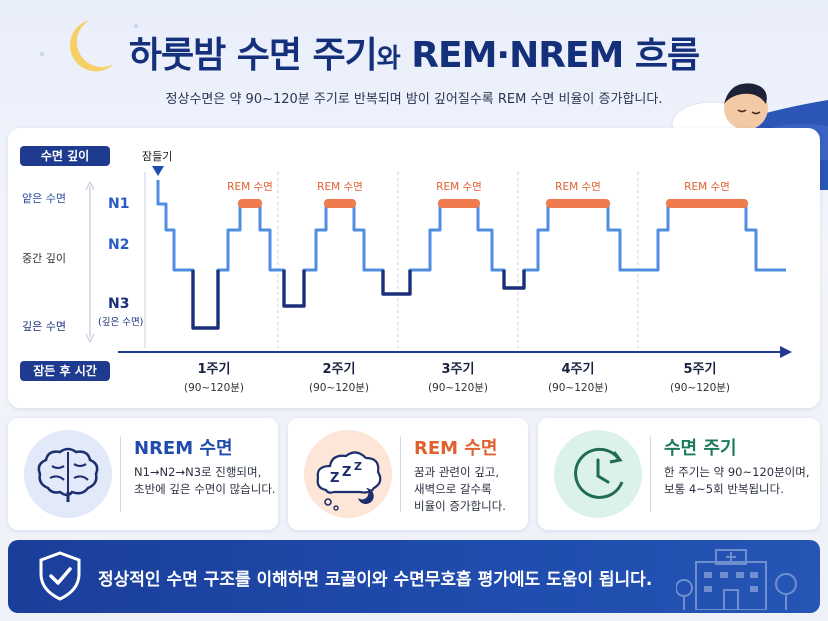 The image size is (828, 621). What do you see at coordinates (183, 448) in the screenshot?
I see `nrem-title: NREM 수면` at bounding box center [183, 448].